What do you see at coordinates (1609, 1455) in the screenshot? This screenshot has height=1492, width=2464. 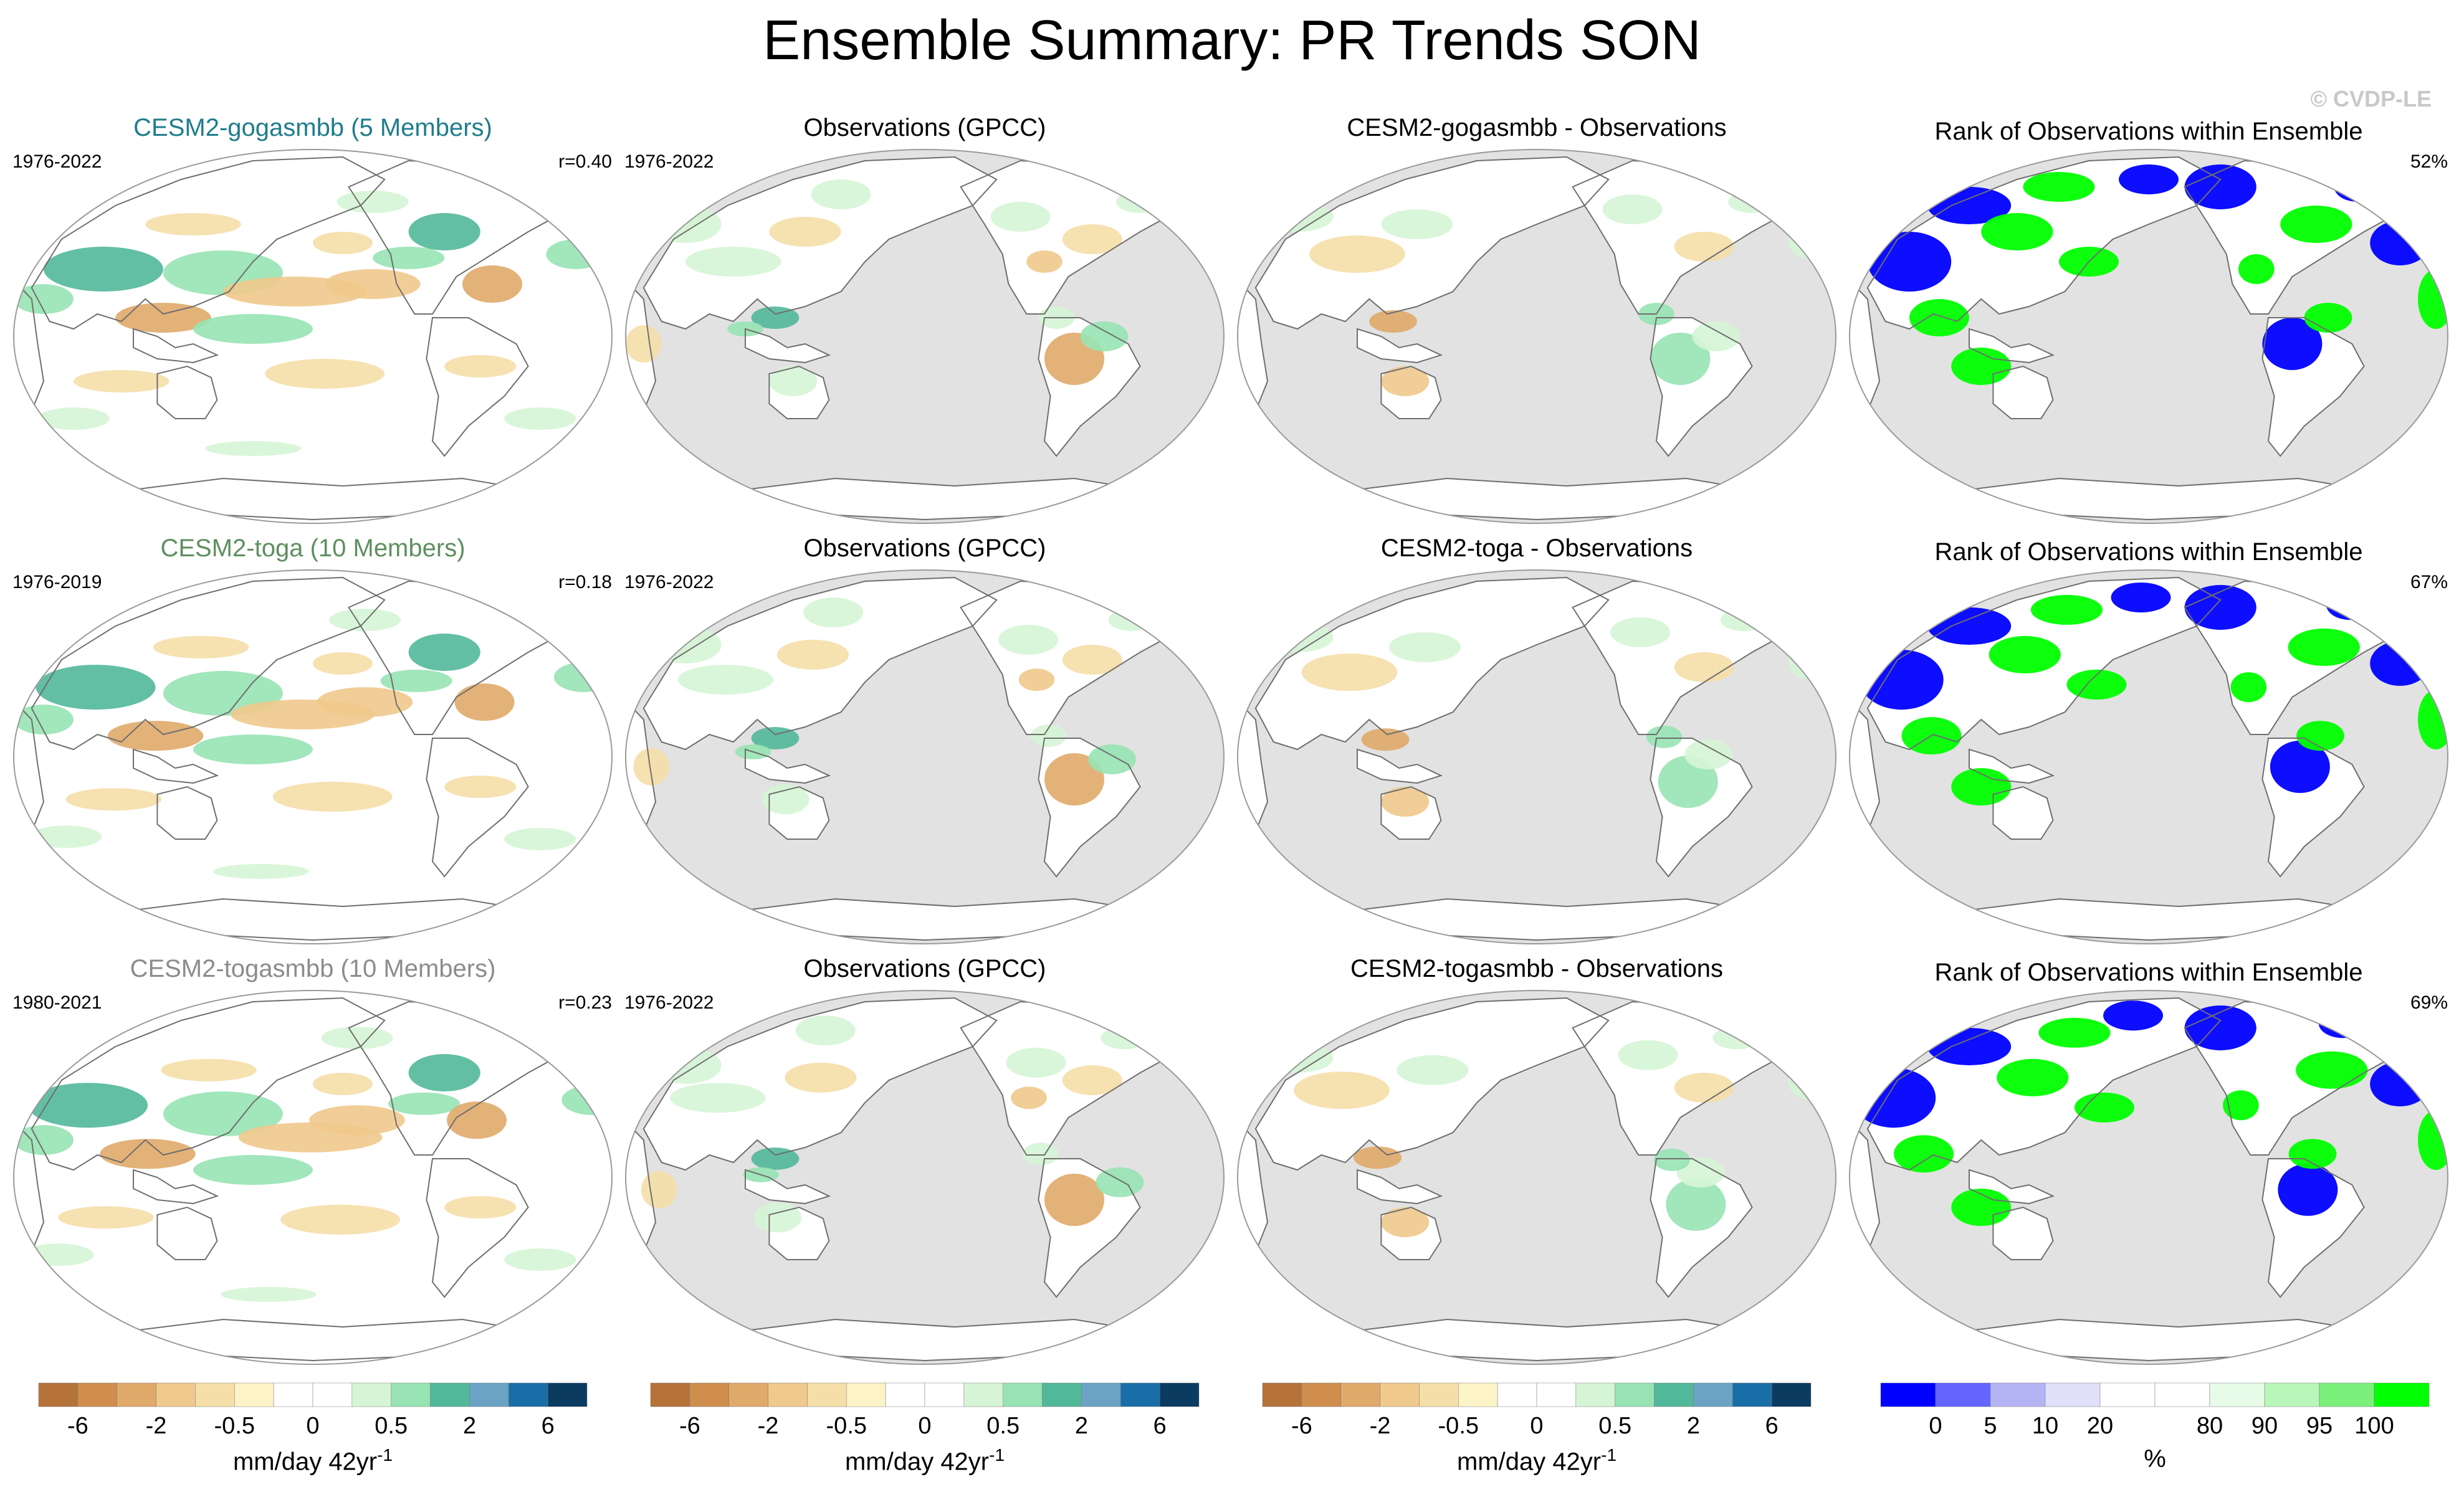 I see `colorbar-unit-exponent: -1` at bounding box center [1609, 1455].